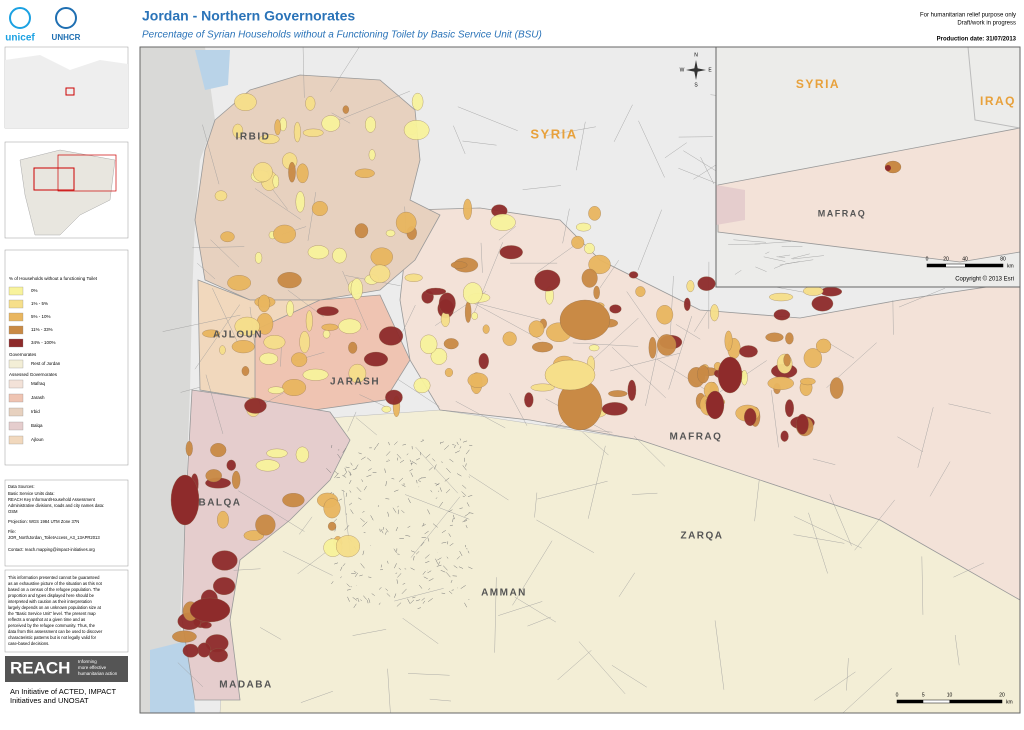 The width and height of the screenshot is (1024, 730). What do you see at coordinates (37, 425) in the screenshot?
I see `legend-label: Balqa` at bounding box center [37, 425].